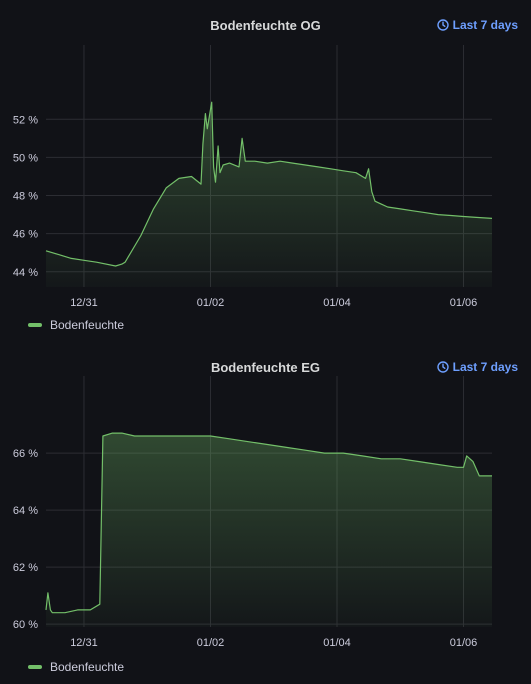 This screenshot has height=684, width=531. I want to click on y-tick-label: 66 %, so click(25, 454).